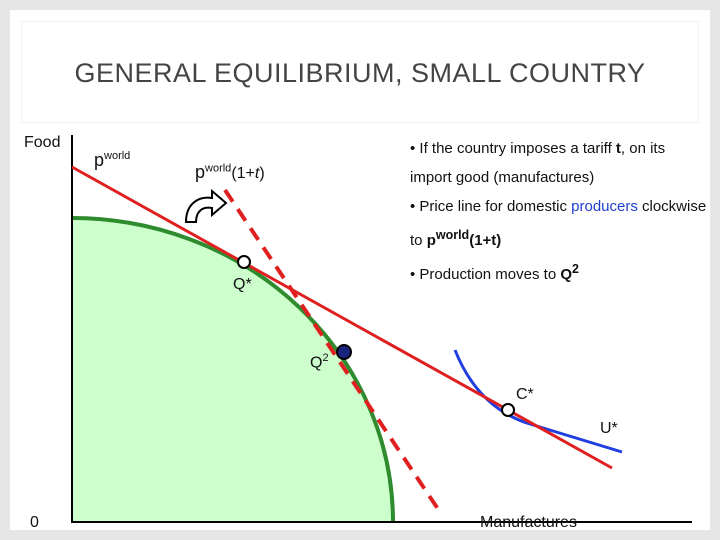 This screenshot has height=540, width=720. Describe the element at coordinates (244, 262) in the screenshot. I see `point-q-star` at that location.